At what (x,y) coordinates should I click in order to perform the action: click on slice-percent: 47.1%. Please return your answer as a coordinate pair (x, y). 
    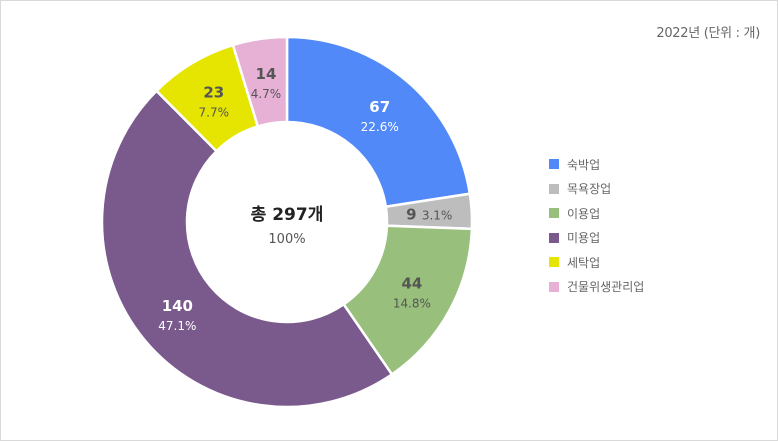
    Looking at the image, I should click on (177, 326).